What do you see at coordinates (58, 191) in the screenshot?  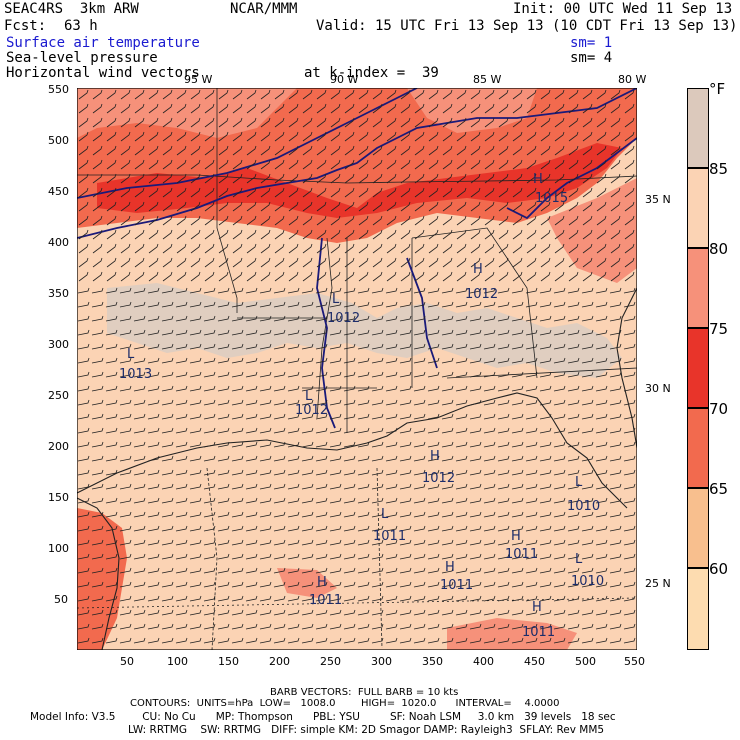 I see `y-tick-label: 450` at bounding box center [58, 191].